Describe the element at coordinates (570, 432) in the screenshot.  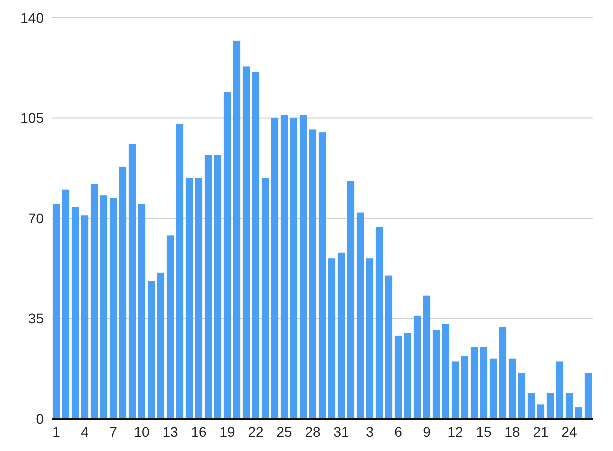
I see `x-tick-label: 24` at that location.